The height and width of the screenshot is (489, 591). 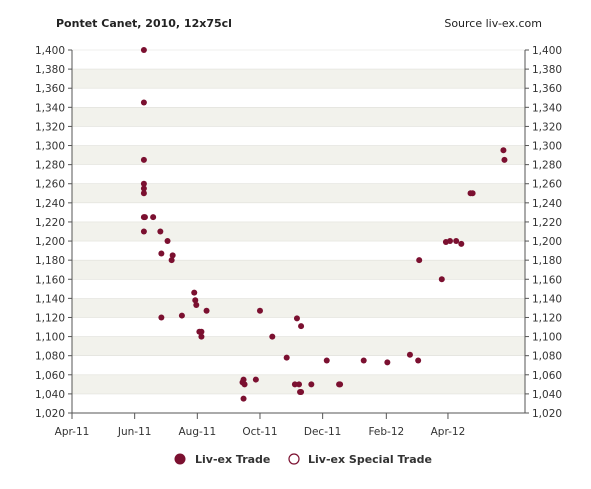 I want to click on y-tick-label-right: 1,300, so click(x=547, y=147).